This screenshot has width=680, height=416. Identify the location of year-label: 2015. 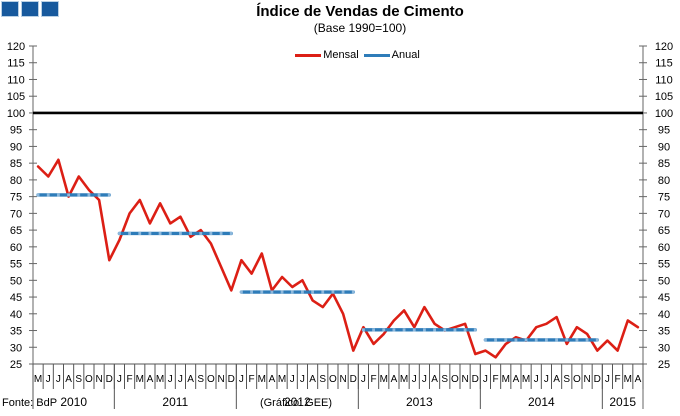
(622, 402).